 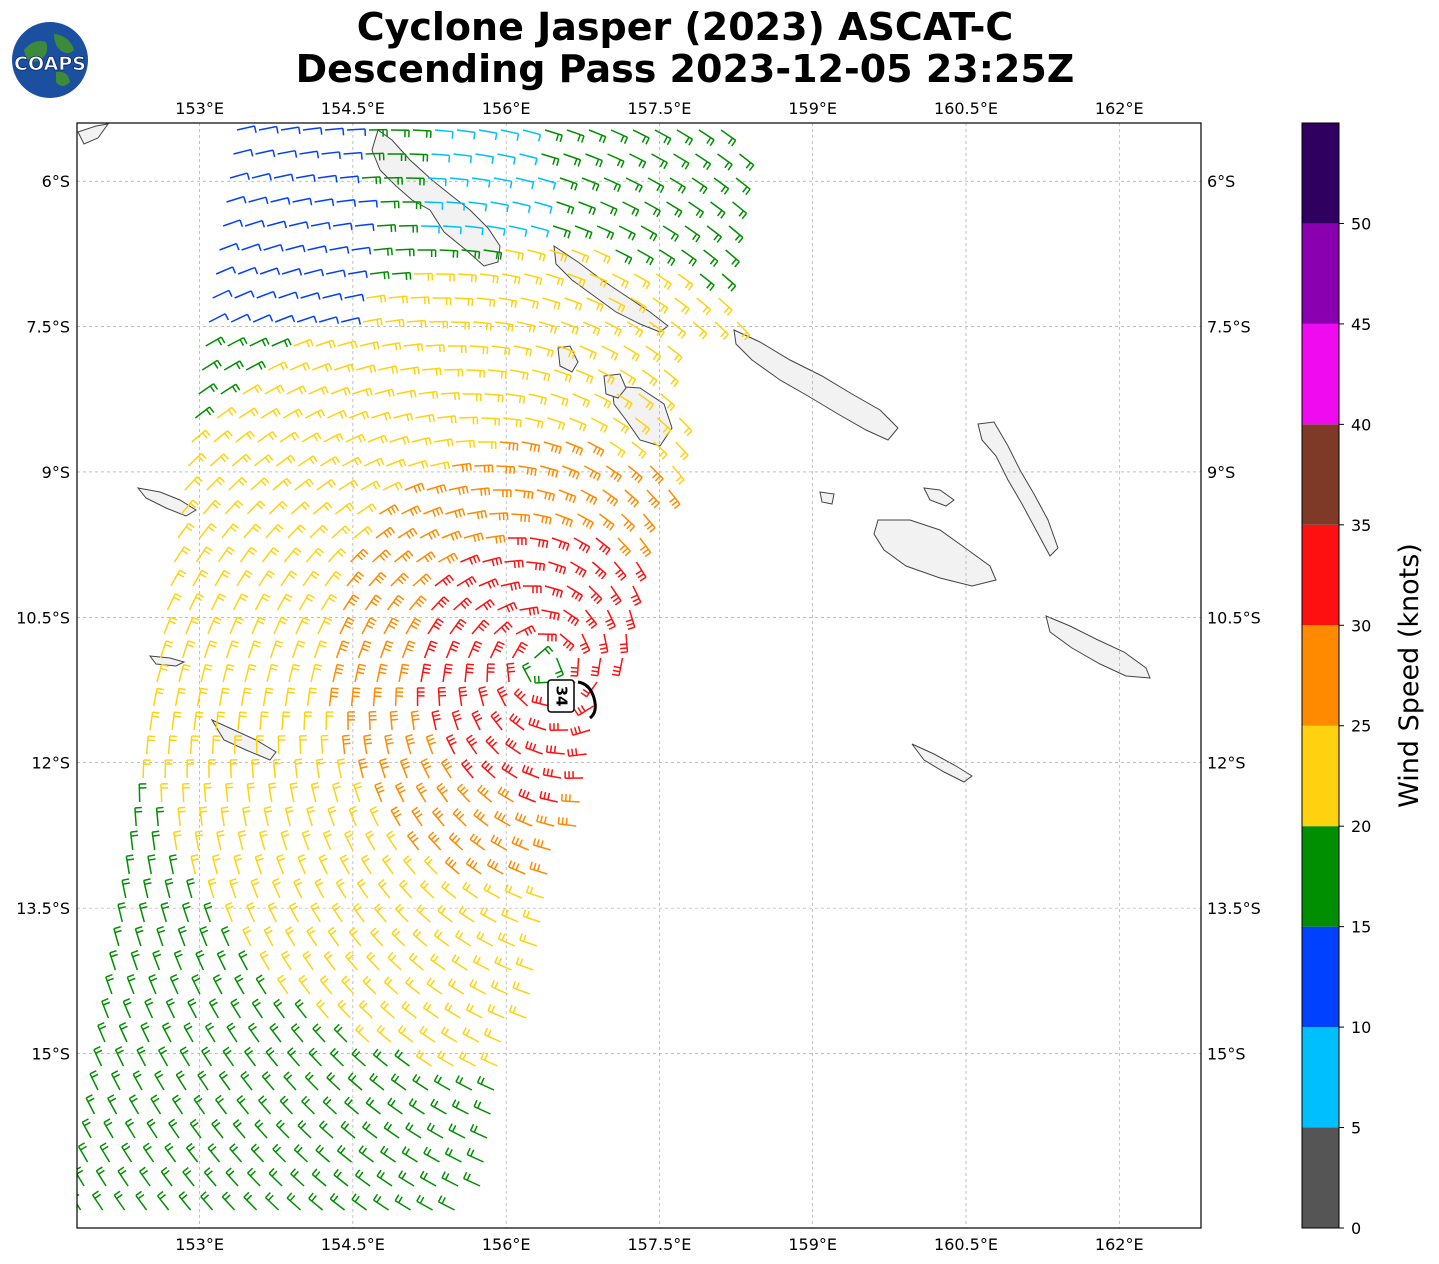 I want to click on lat-tick-left: 13.5°S, so click(x=43, y=908).